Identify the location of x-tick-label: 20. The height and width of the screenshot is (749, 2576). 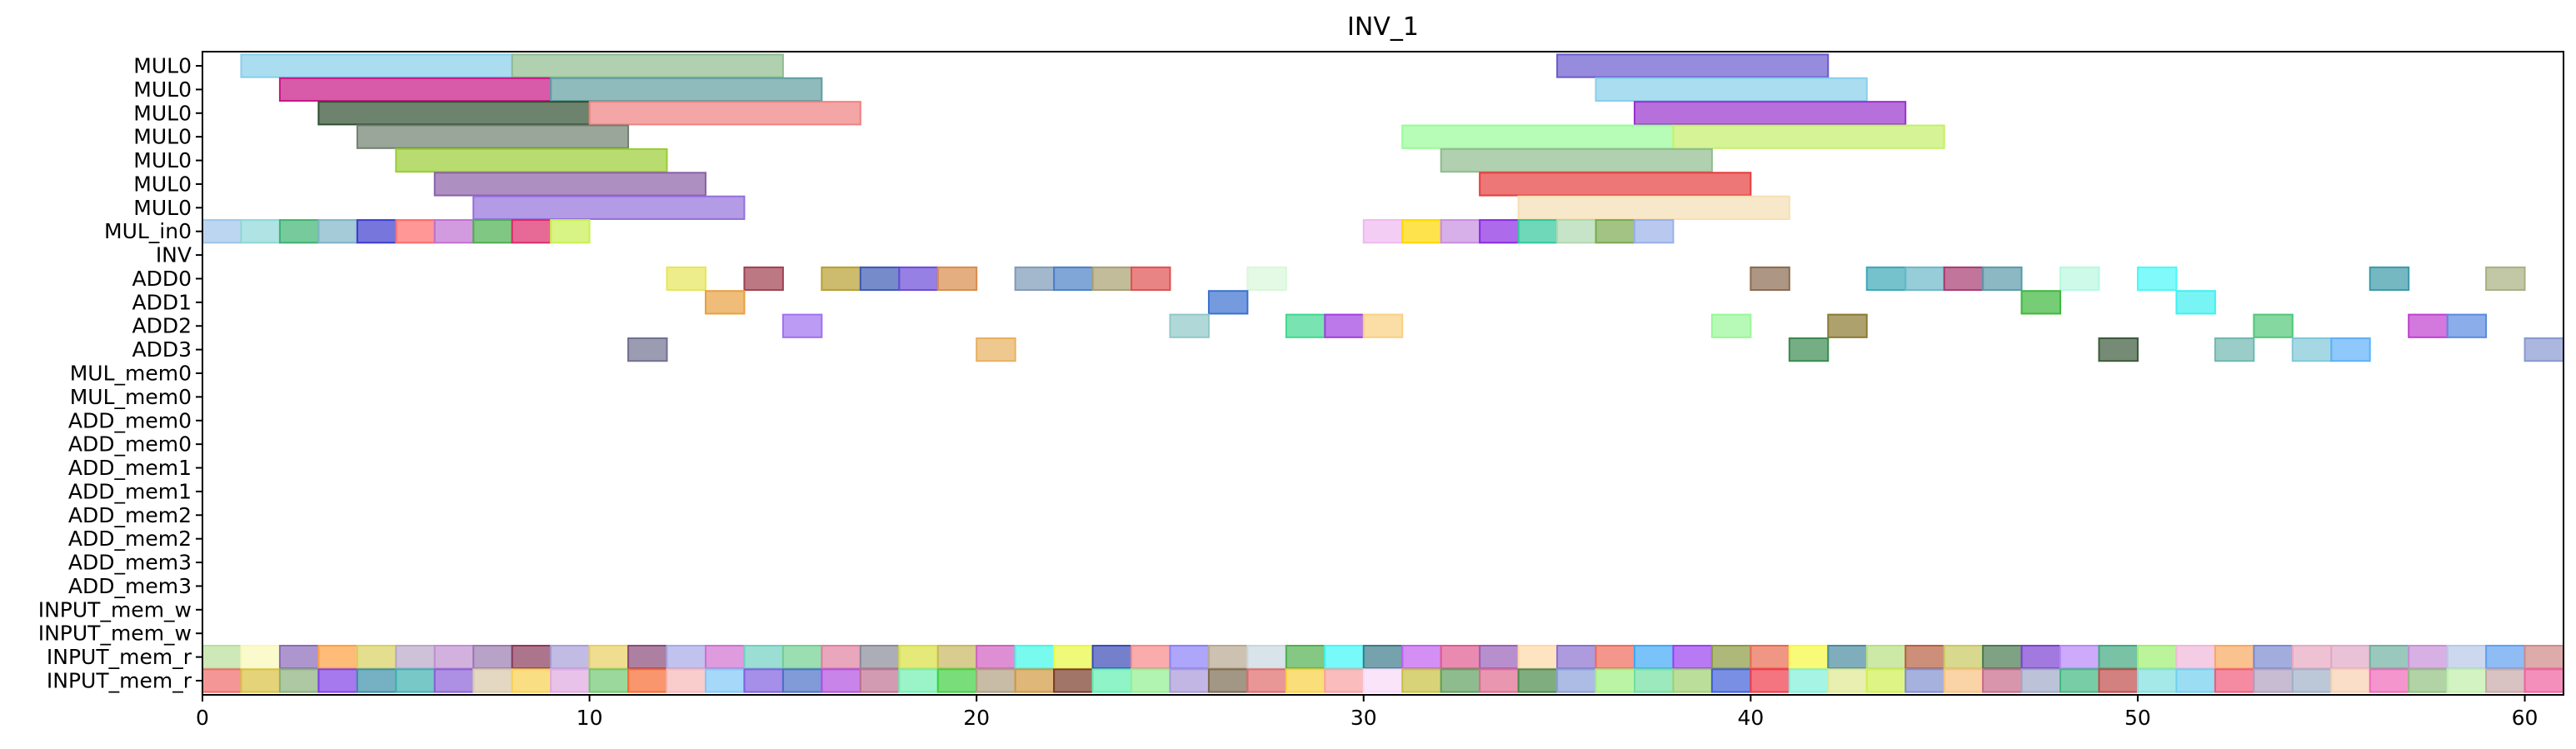
(976, 718).